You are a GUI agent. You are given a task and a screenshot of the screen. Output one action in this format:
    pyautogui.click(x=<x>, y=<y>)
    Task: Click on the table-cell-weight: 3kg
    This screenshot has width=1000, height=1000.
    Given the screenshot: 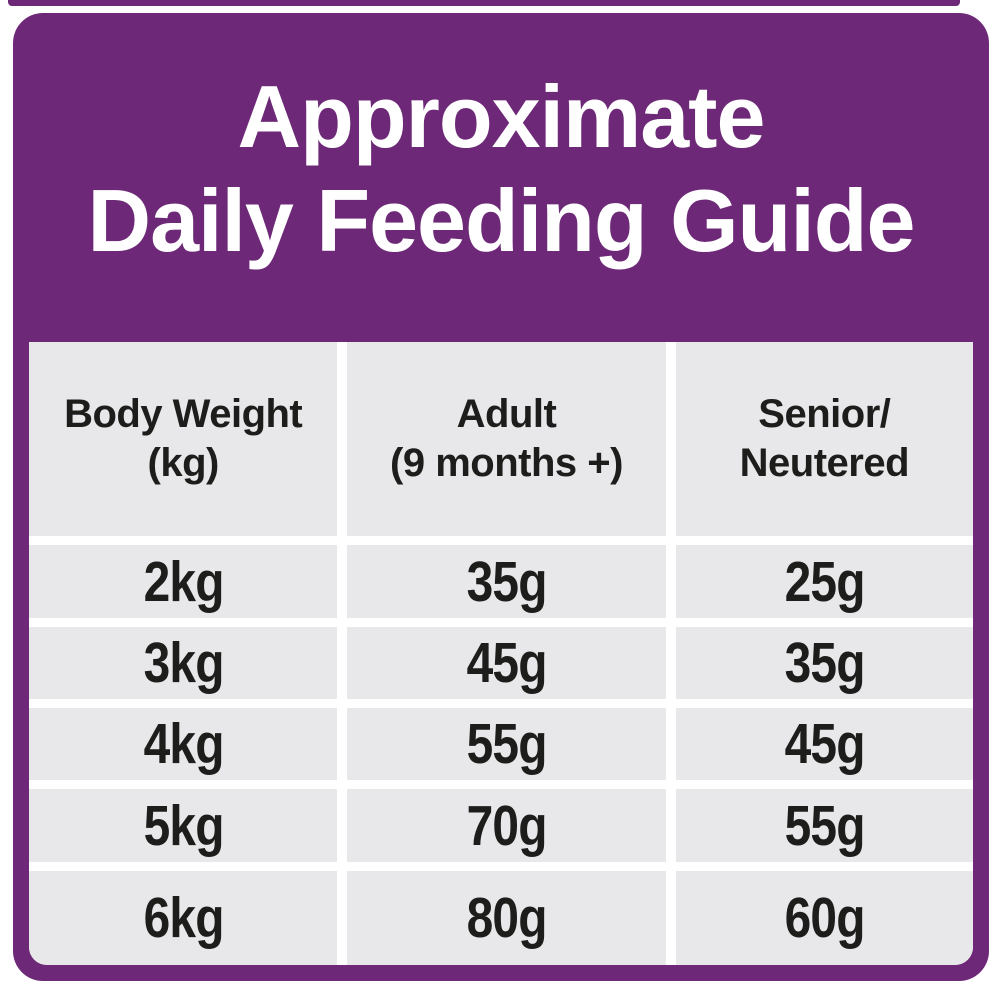 What is the action you would take?
    pyautogui.click(x=183, y=663)
    